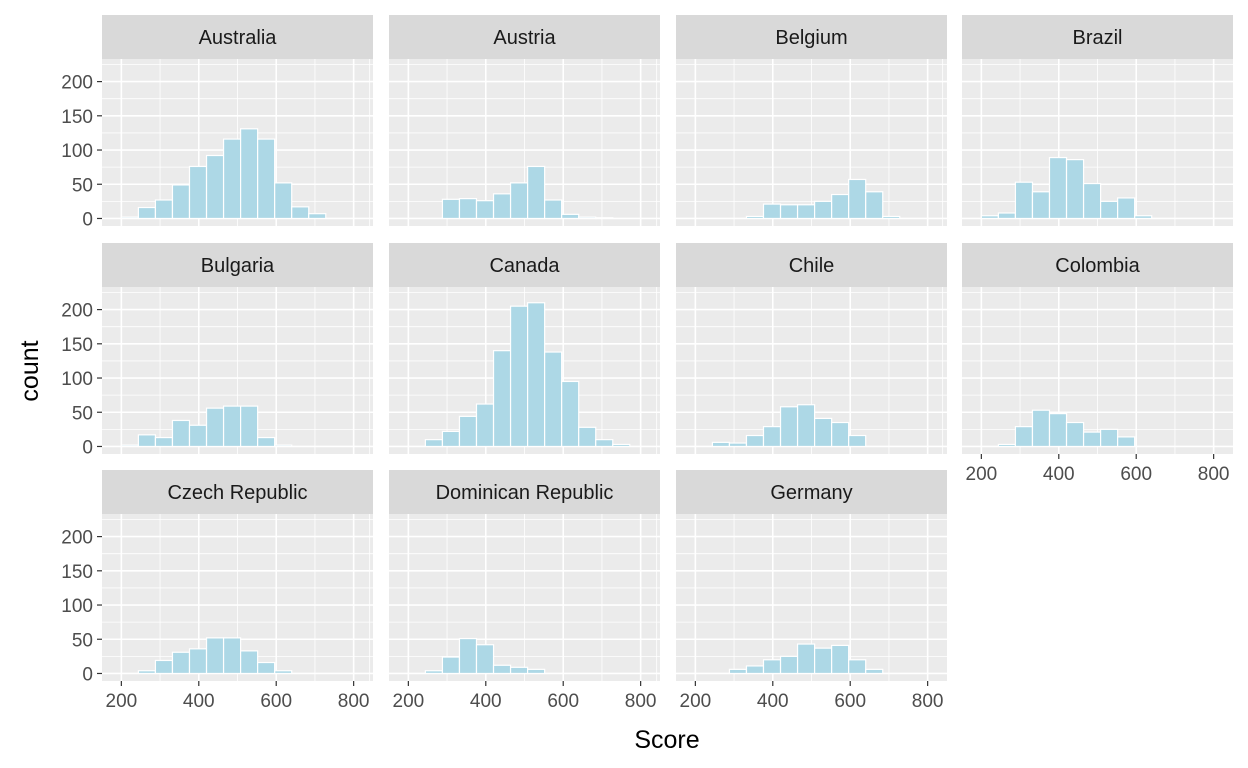 The height and width of the screenshot is (768, 1248). I want to click on strip-germany, so click(811, 492).